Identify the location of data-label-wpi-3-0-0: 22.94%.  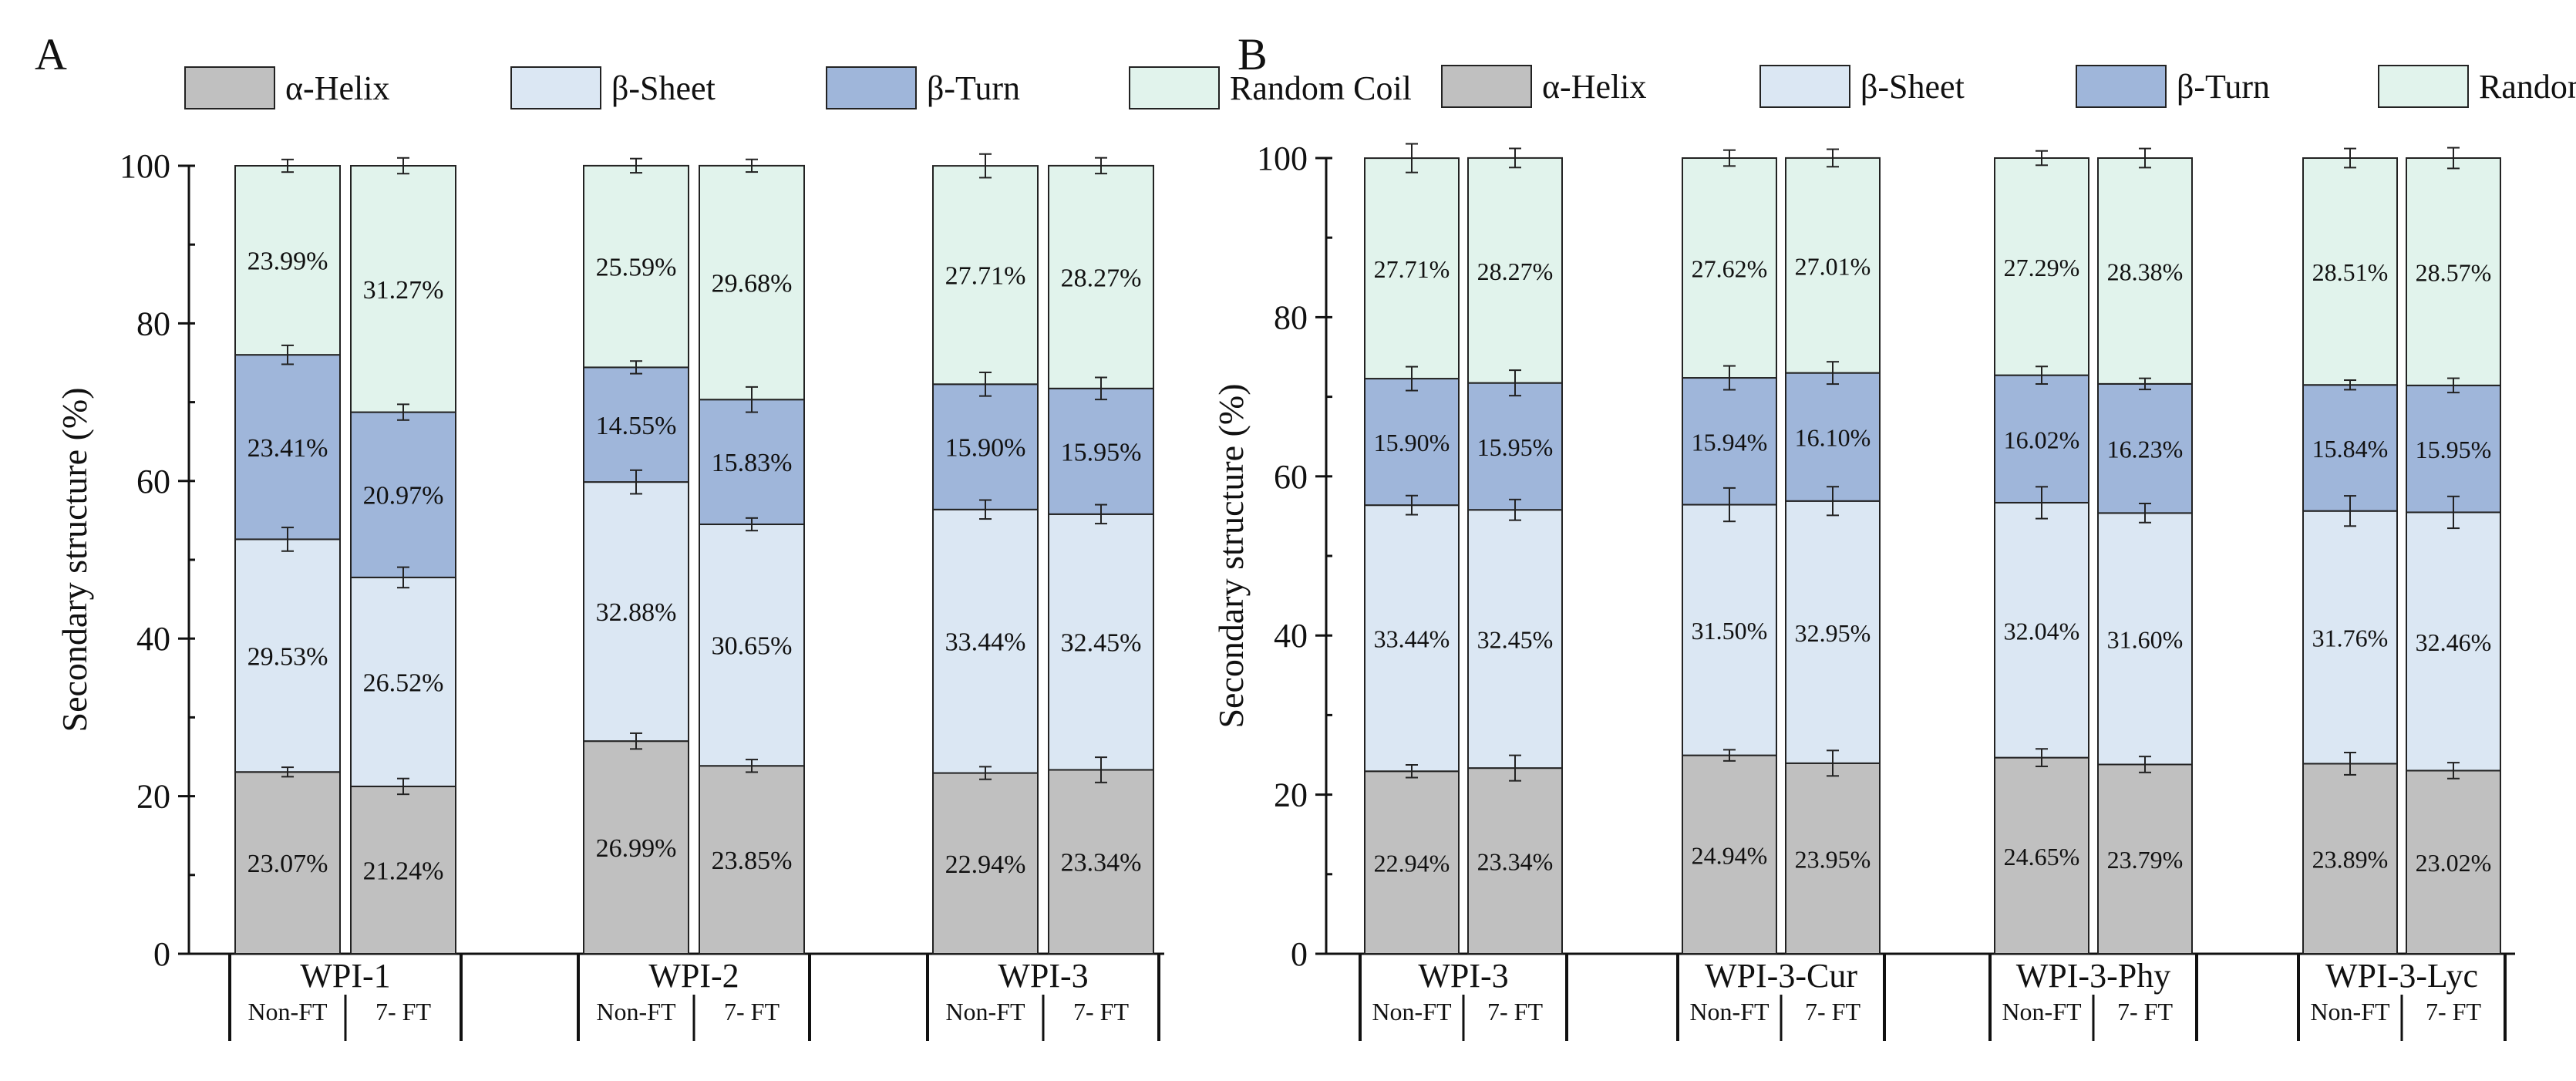
(985, 865).